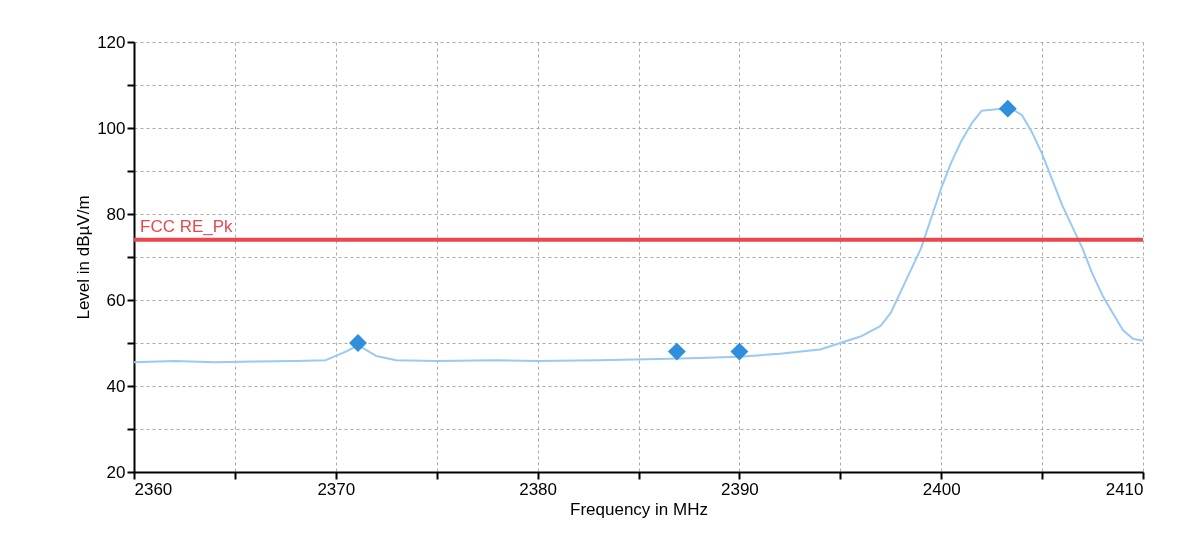 The width and height of the screenshot is (1190, 554). I want to click on y-tick-label: 80, so click(116, 214).